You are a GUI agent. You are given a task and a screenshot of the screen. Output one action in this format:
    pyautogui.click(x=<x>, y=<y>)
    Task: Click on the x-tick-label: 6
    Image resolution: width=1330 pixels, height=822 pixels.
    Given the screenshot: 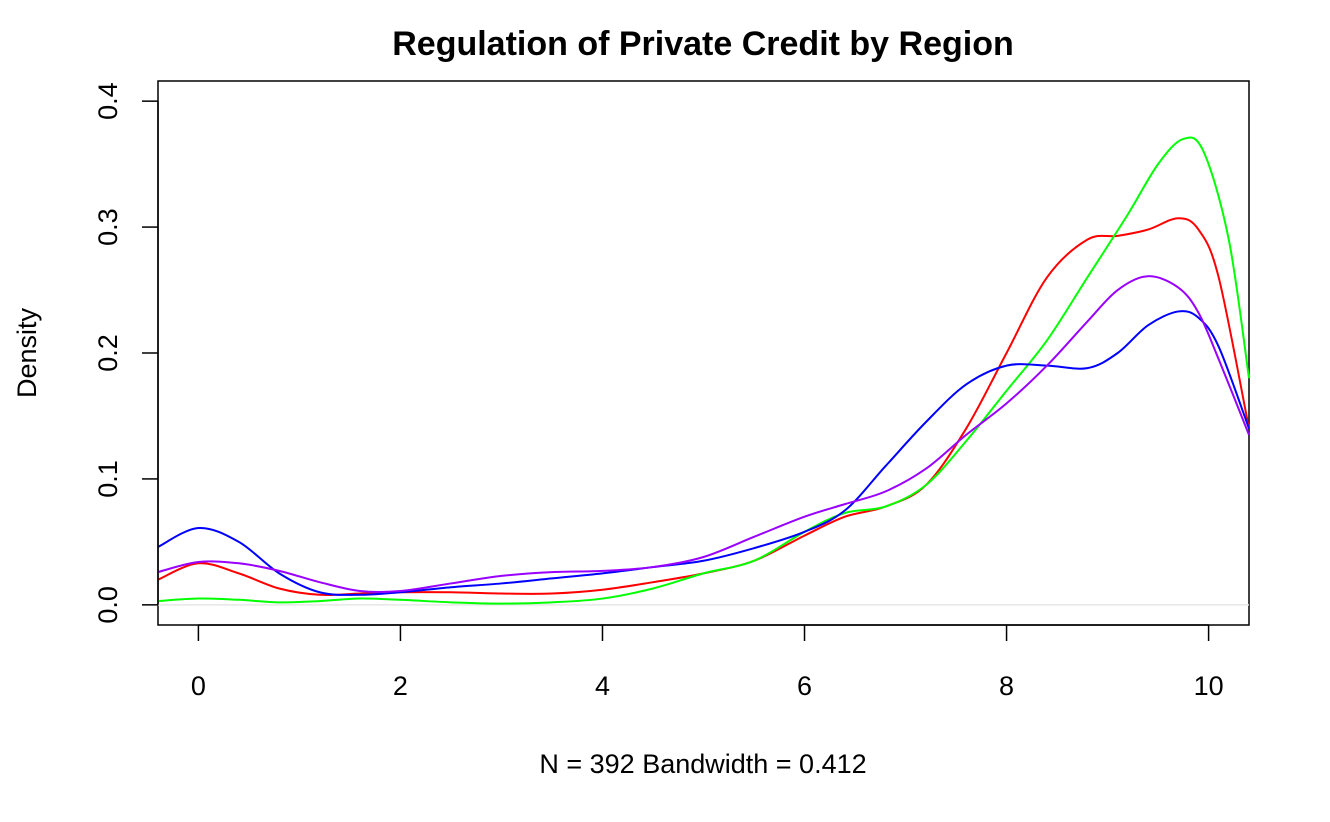 What is the action you would take?
    pyautogui.click(x=804, y=686)
    